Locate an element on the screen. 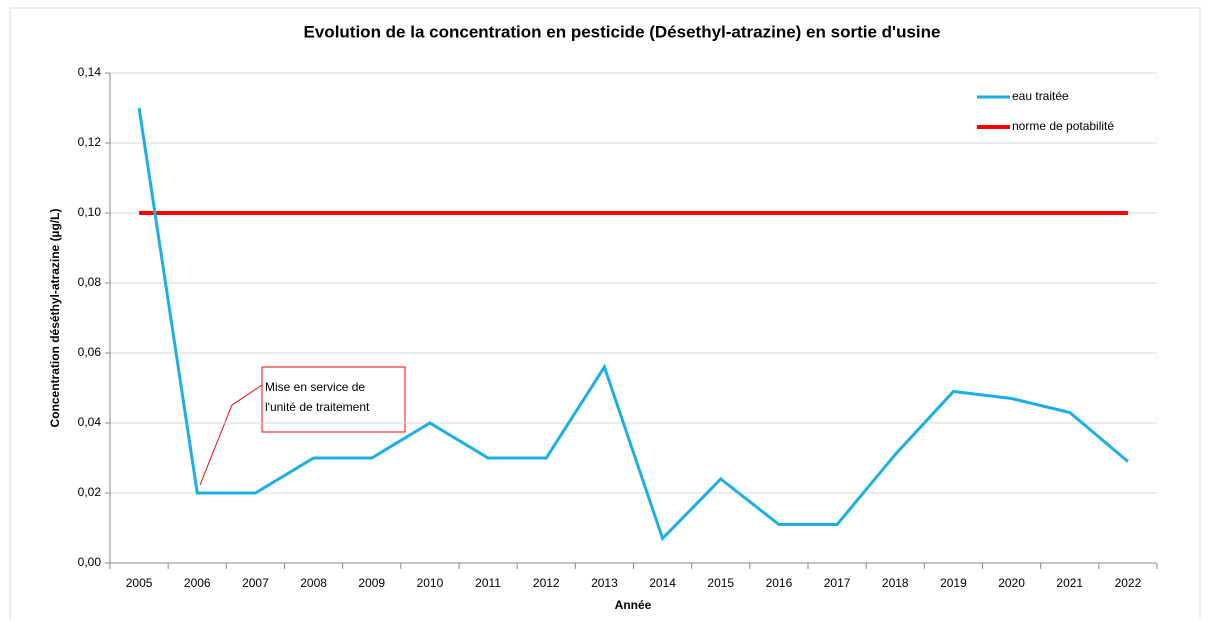 The height and width of the screenshot is (624, 1212). y-tick-label: 0,00 is located at coordinates (90, 562).